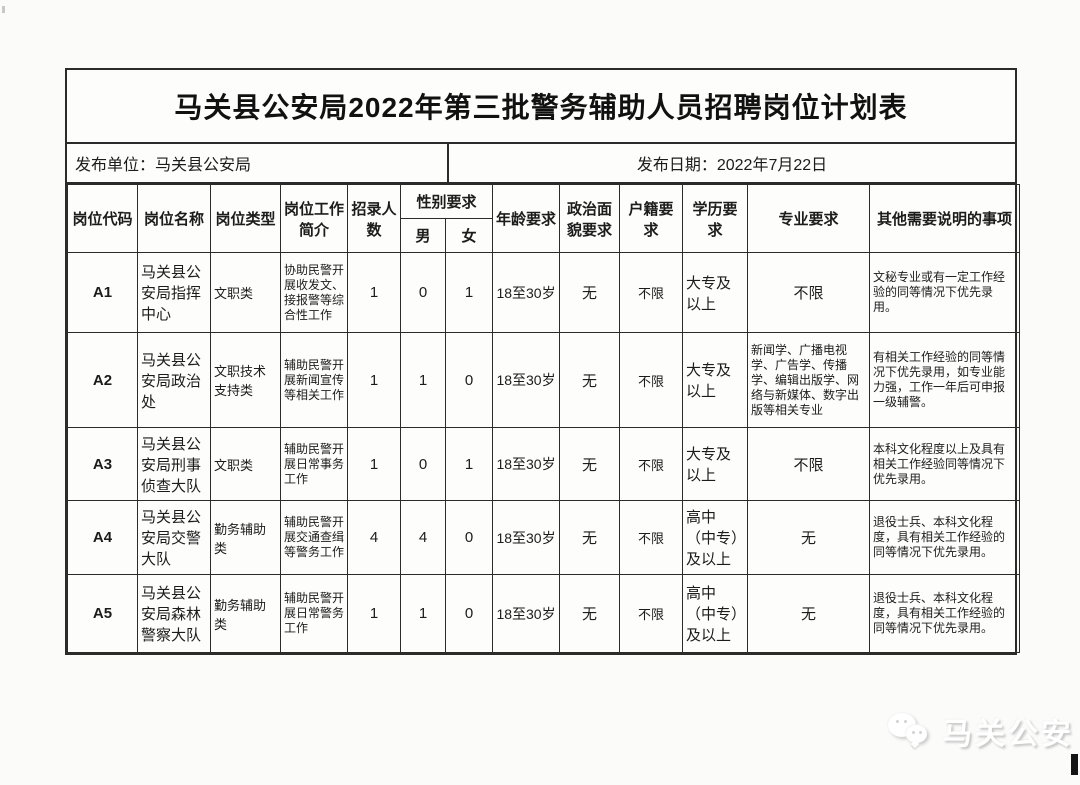  I want to click on page-title: 马关县公安局2022年第三批警务辅助人员招聘岗位计划表, so click(541, 107).